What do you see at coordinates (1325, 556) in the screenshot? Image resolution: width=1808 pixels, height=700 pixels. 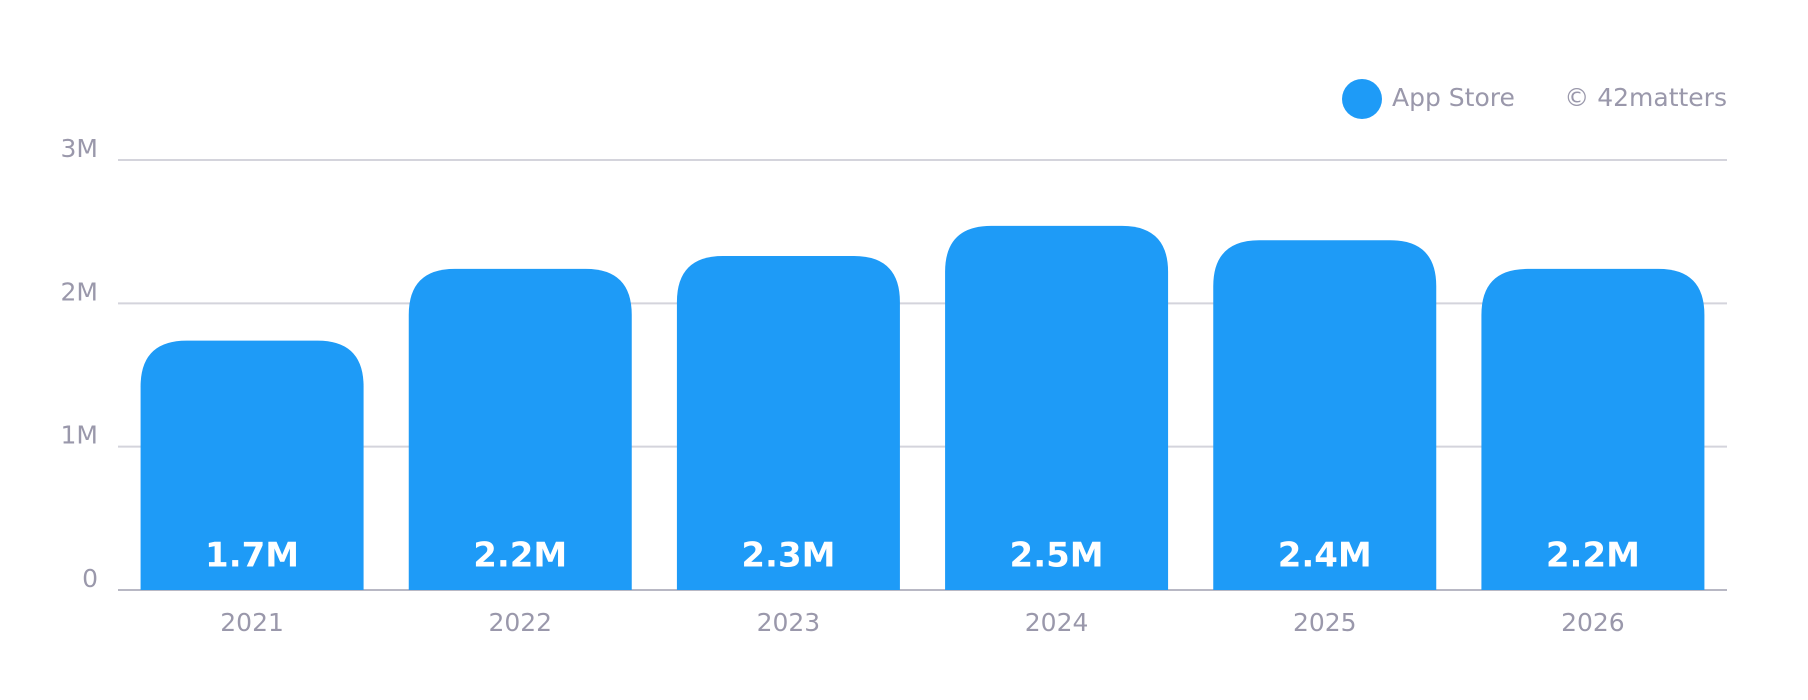 I see `value-label: 2.4M` at bounding box center [1325, 556].